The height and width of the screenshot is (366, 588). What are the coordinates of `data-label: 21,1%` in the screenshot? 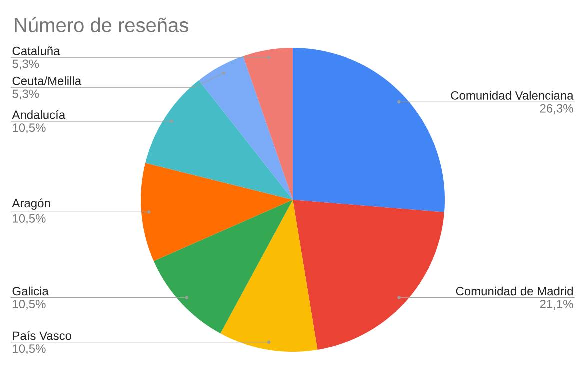 It's located at (557, 305).